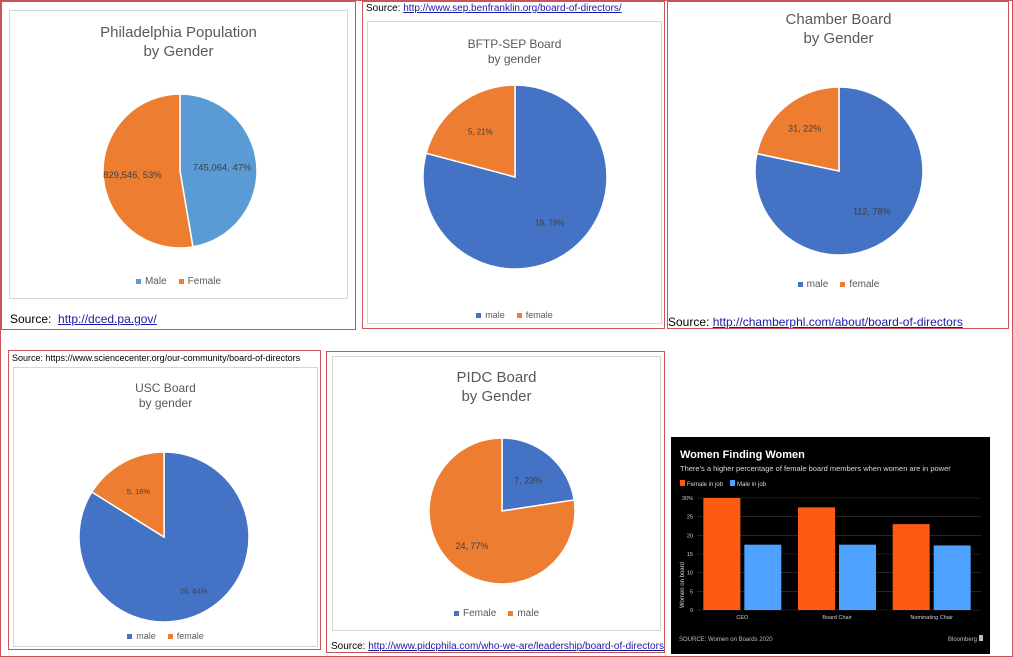 This screenshot has height=657, width=1013. I want to click on usc-title-line-2: by gender, so click(165, 403).